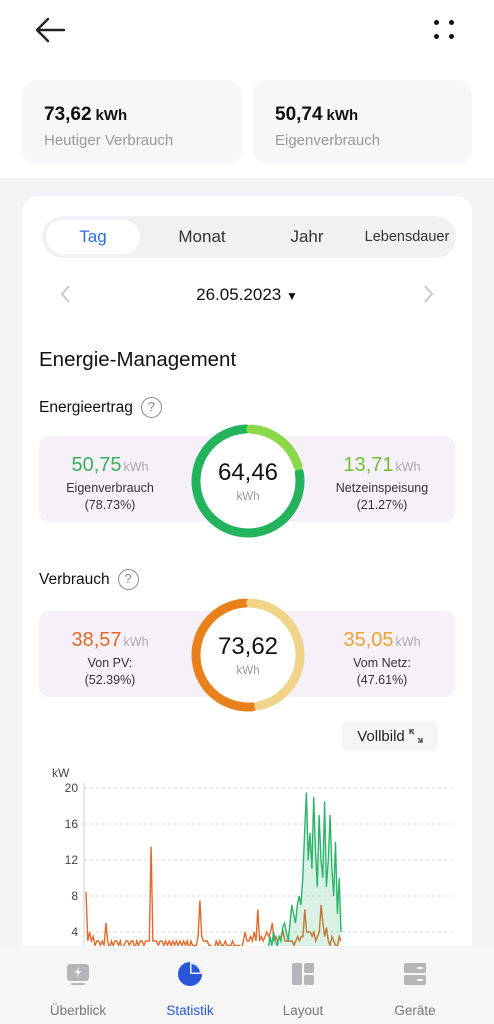 The image size is (494, 1024). What do you see at coordinates (61, 773) in the screenshot?
I see `chart-ylabel: kW` at bounding box center [61, 773].